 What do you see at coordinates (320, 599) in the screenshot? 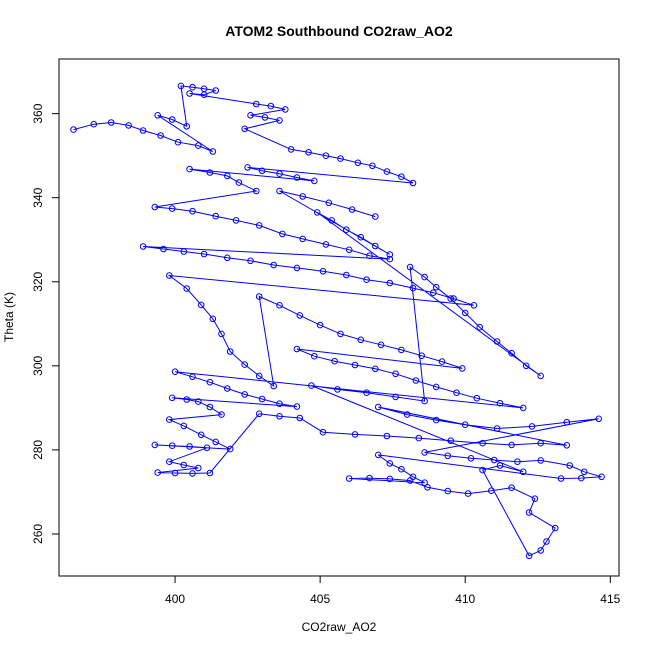
I see `x-tick-label: 405` at bounding box center [320, 599].